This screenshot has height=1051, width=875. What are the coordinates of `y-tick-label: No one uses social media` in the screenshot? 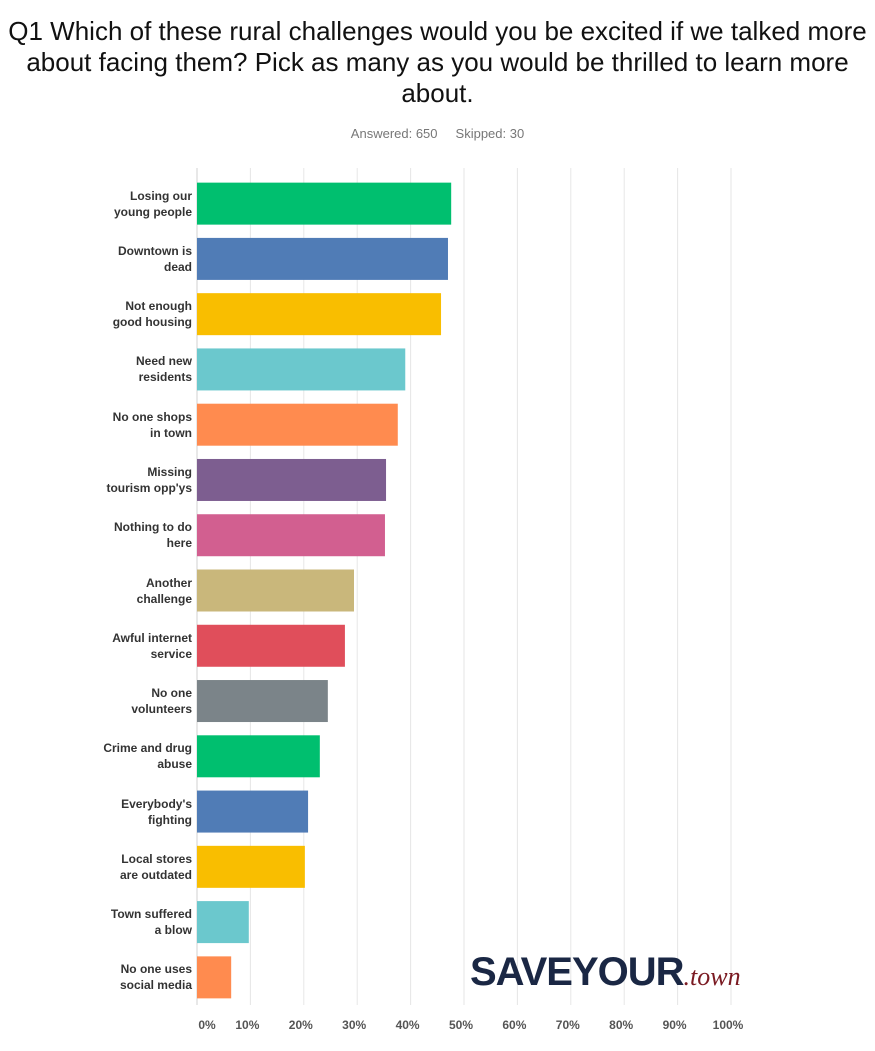 It's located at (155, 977).